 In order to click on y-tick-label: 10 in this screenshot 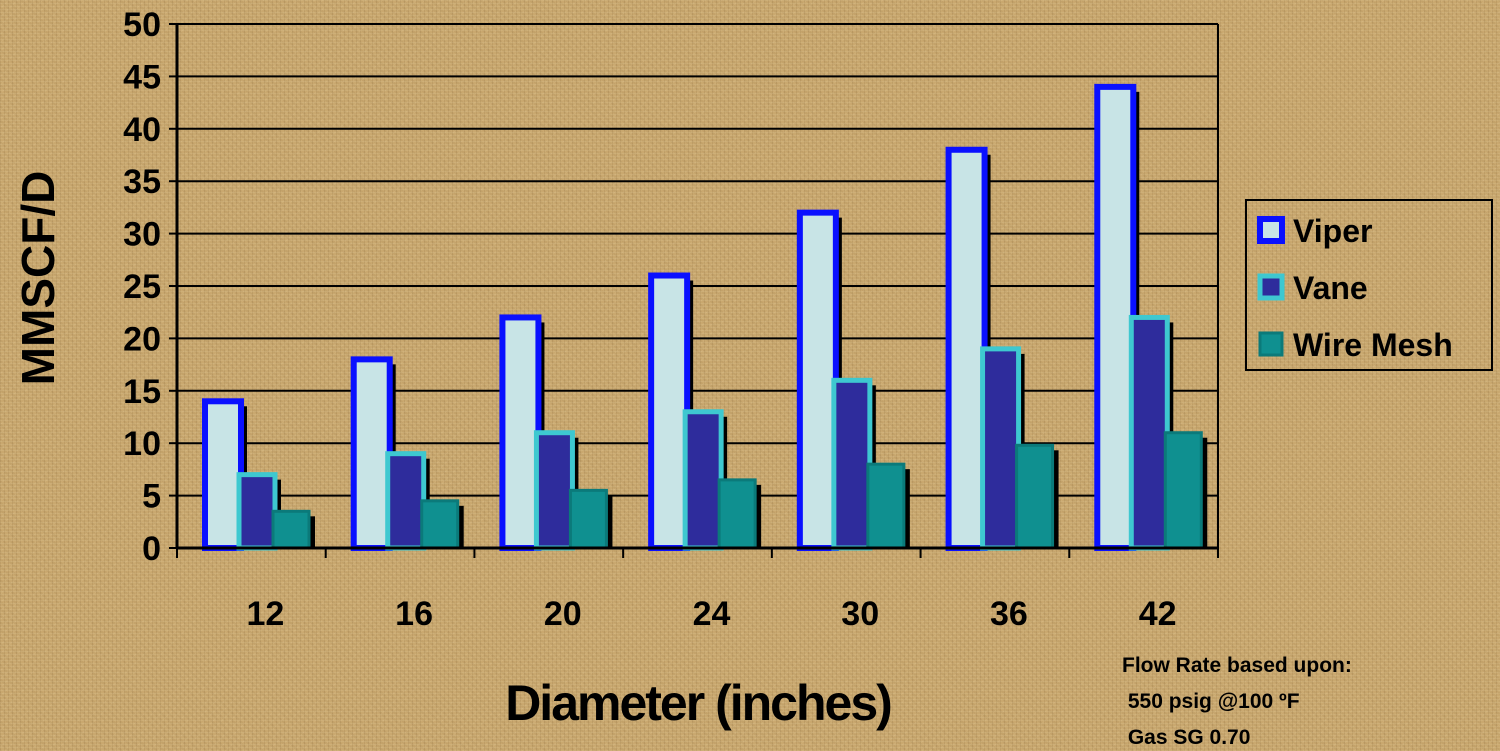, I will do `click(142, 444)`.